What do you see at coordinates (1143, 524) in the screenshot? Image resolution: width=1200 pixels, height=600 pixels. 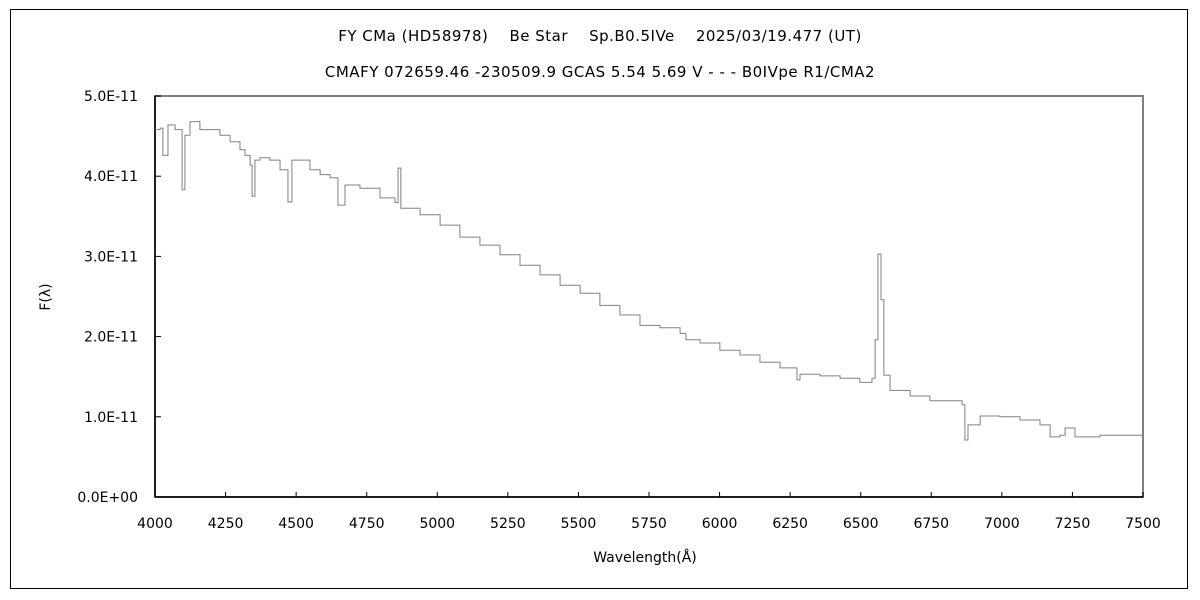 I see `x-tick-label: 7500` at bounding box center [1143, 524].